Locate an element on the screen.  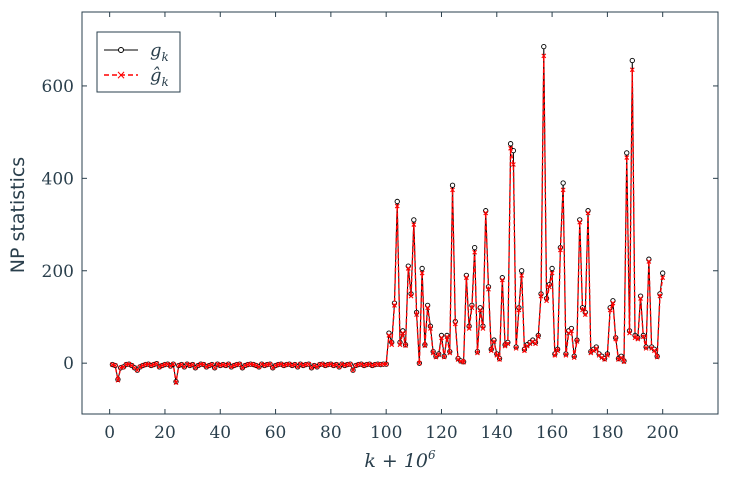
legend-box is located at coordinates (138, 62).